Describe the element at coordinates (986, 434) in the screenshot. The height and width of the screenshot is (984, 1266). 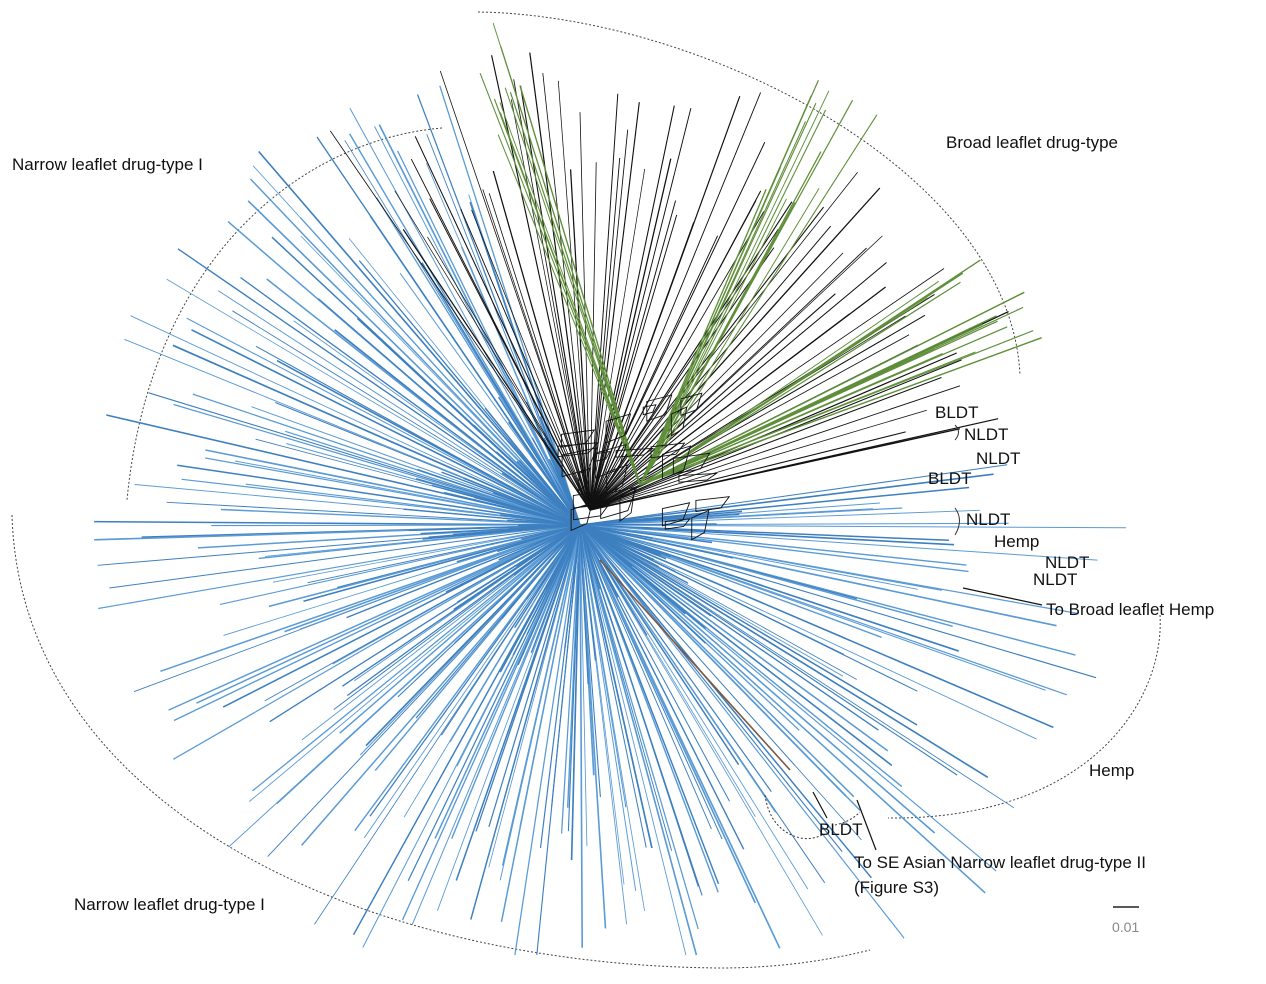
I see `tip-label-nldt-1: NLDT` at that location.